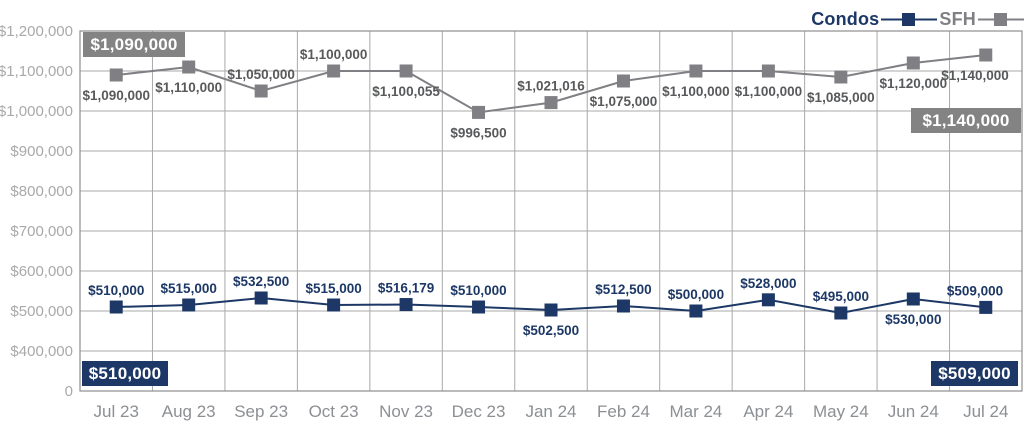  Describe the element at coordinates (41, 351) in the screenshot. I see `y-axis-tick-label: $400,000` at that location.